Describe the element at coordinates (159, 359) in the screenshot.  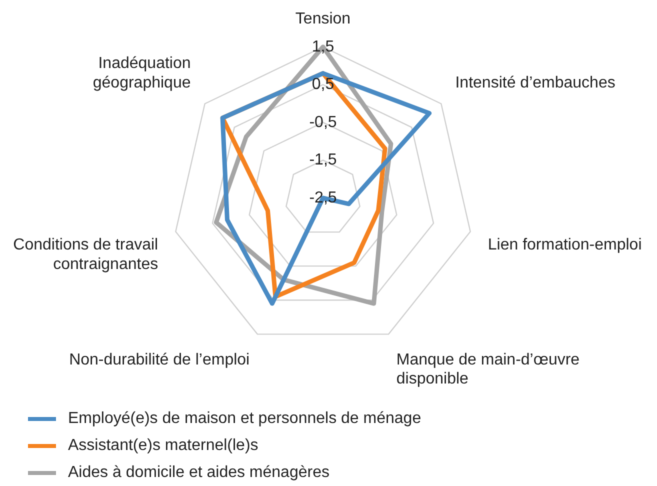
I see `spoke-label: Non-durabilité de l’emploi` at that location.